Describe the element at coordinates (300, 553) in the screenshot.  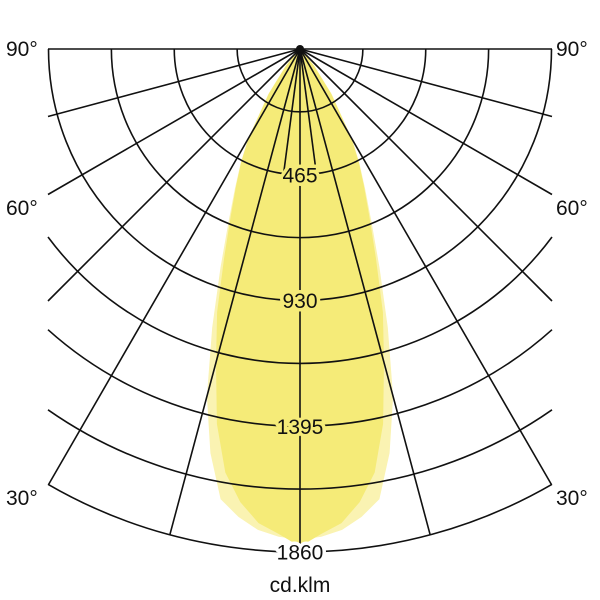
I see `radial-tick-label-1860: 1860` at that location.